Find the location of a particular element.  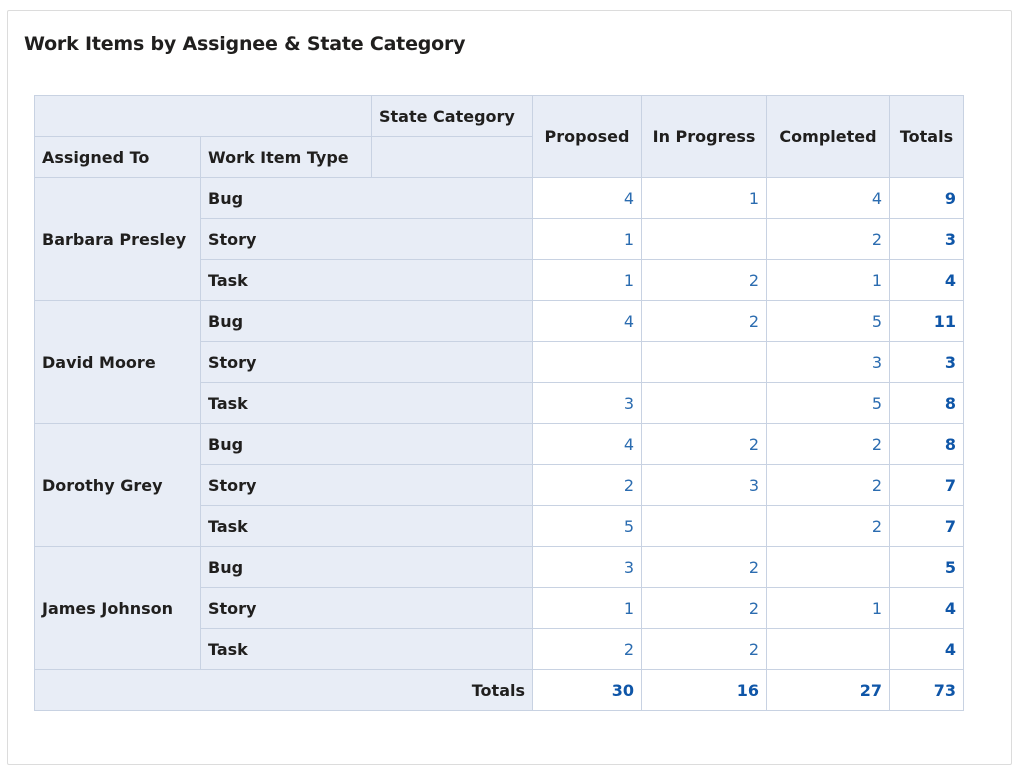

header-state-category: State Category is located at coordinates (452, 116).